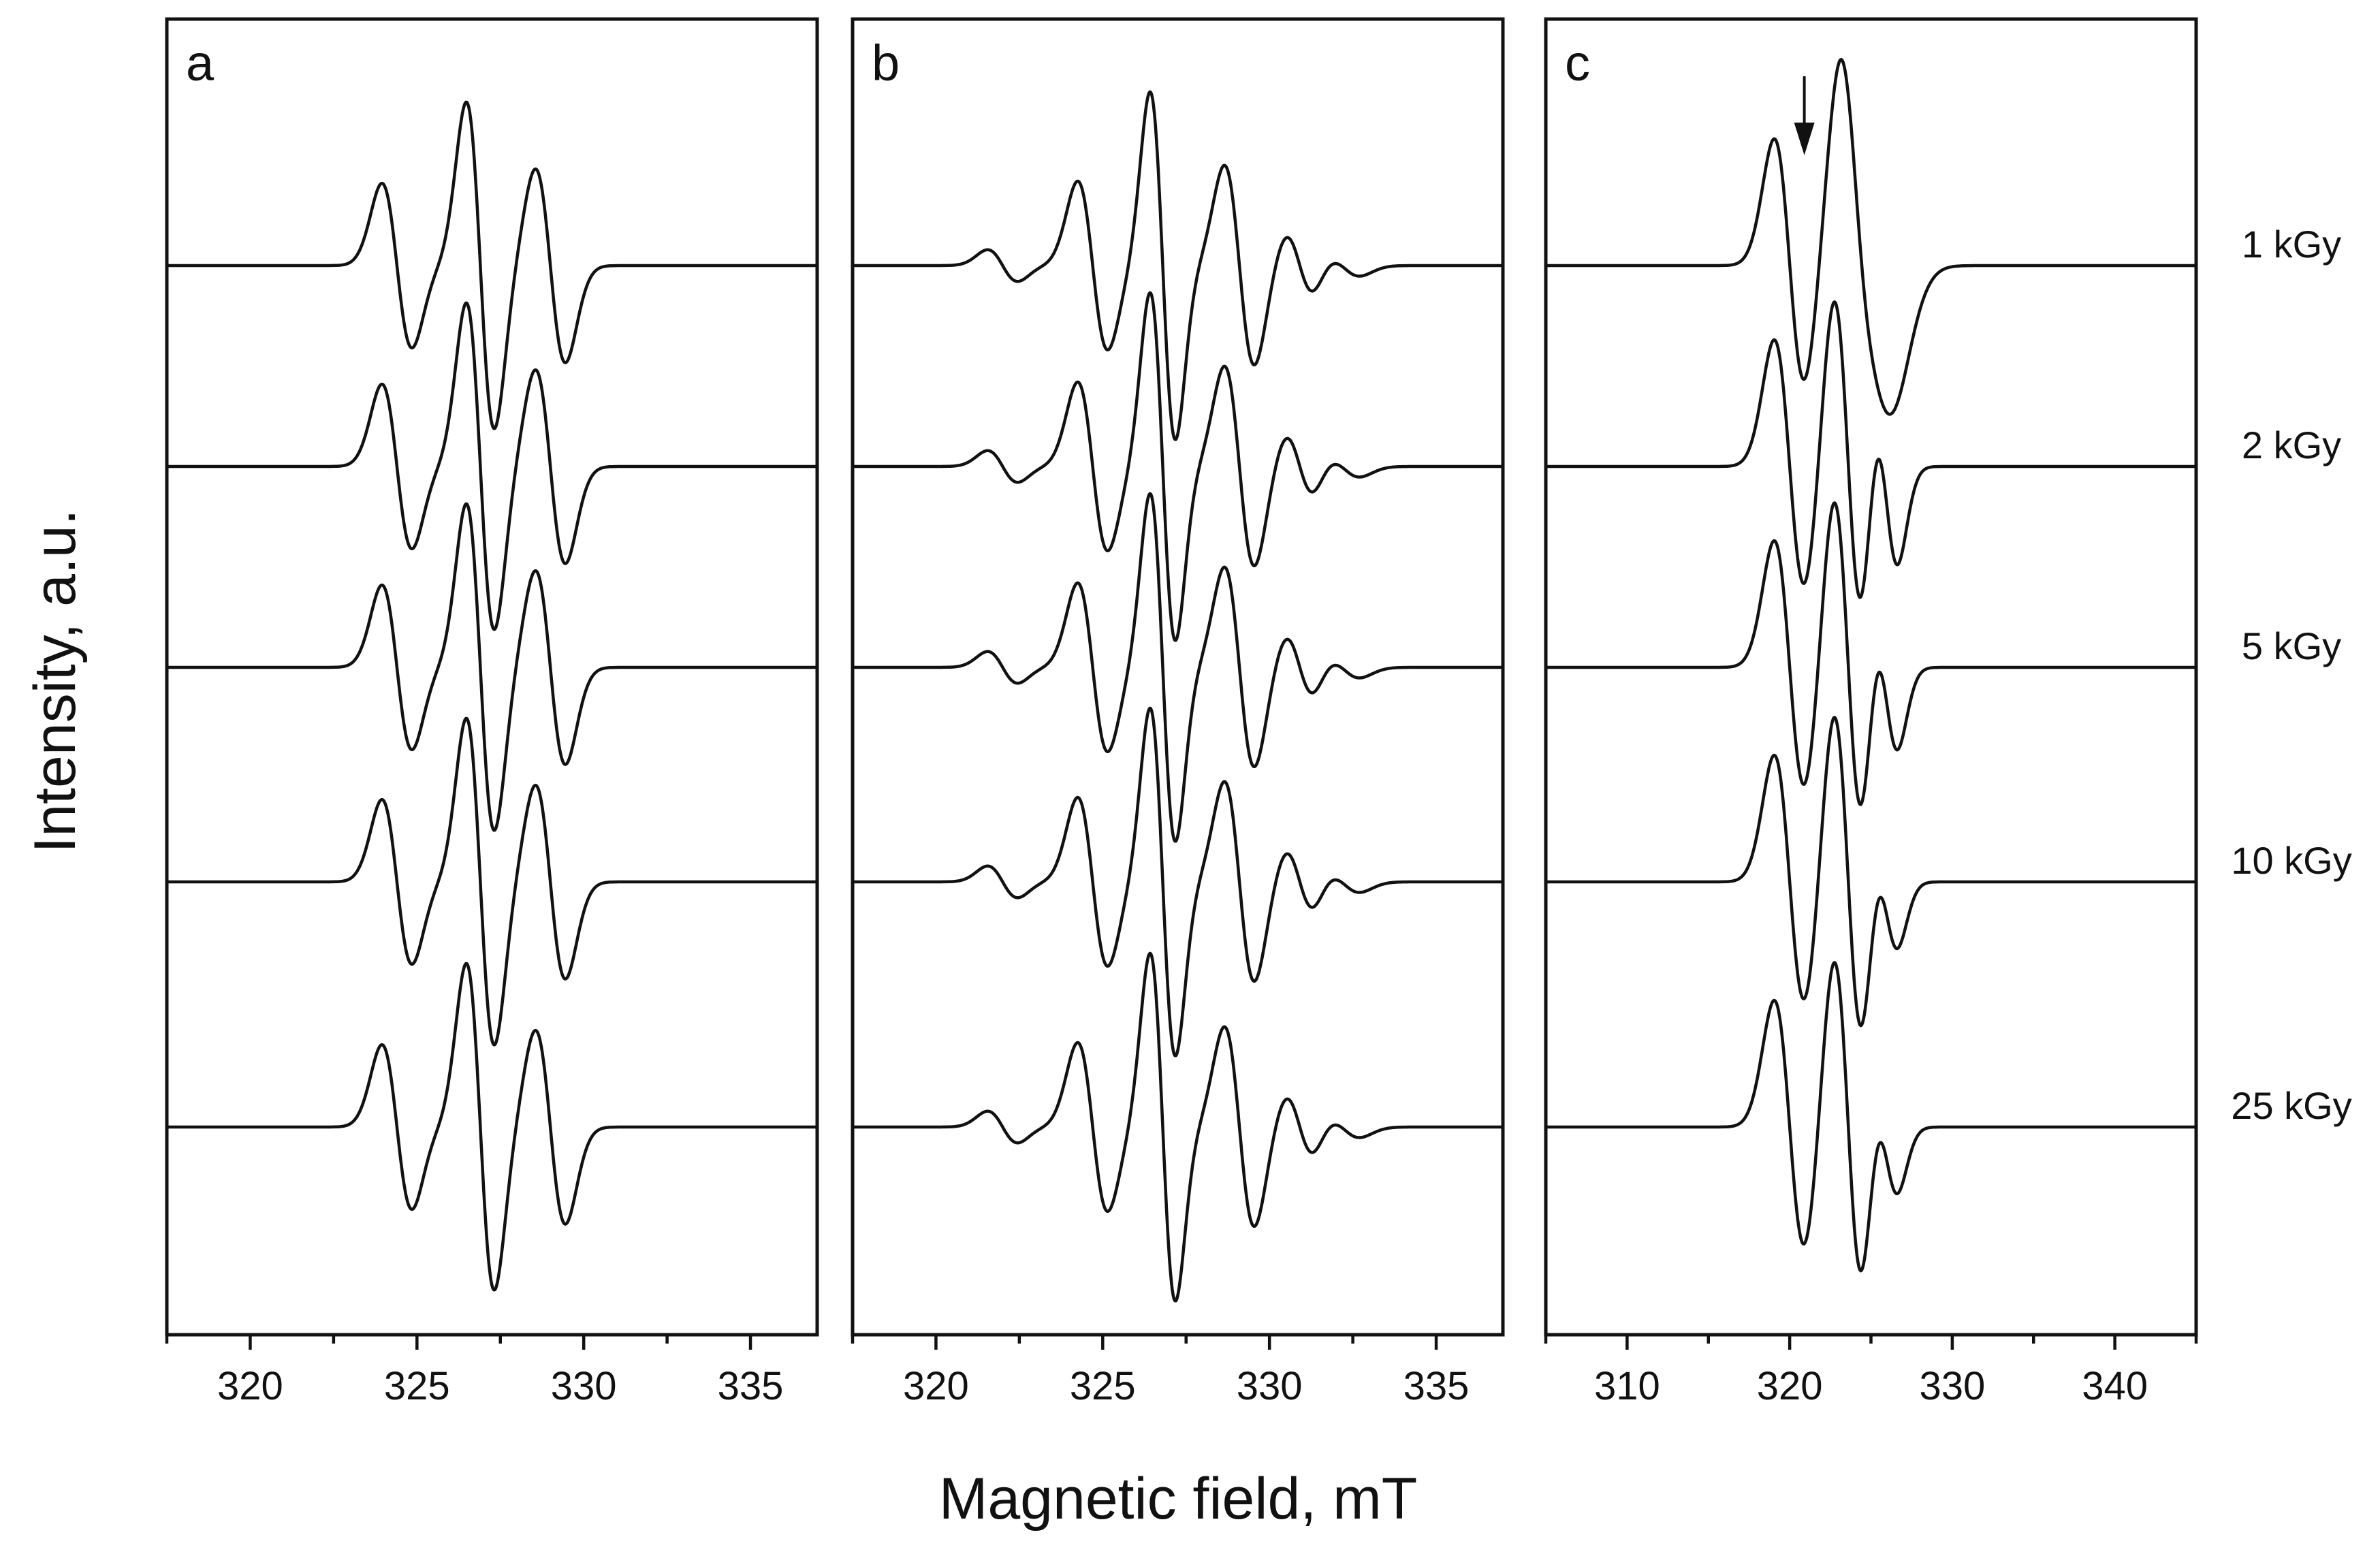  I want to click on spectrum-c-25-kgy, so click(1871, 1117).